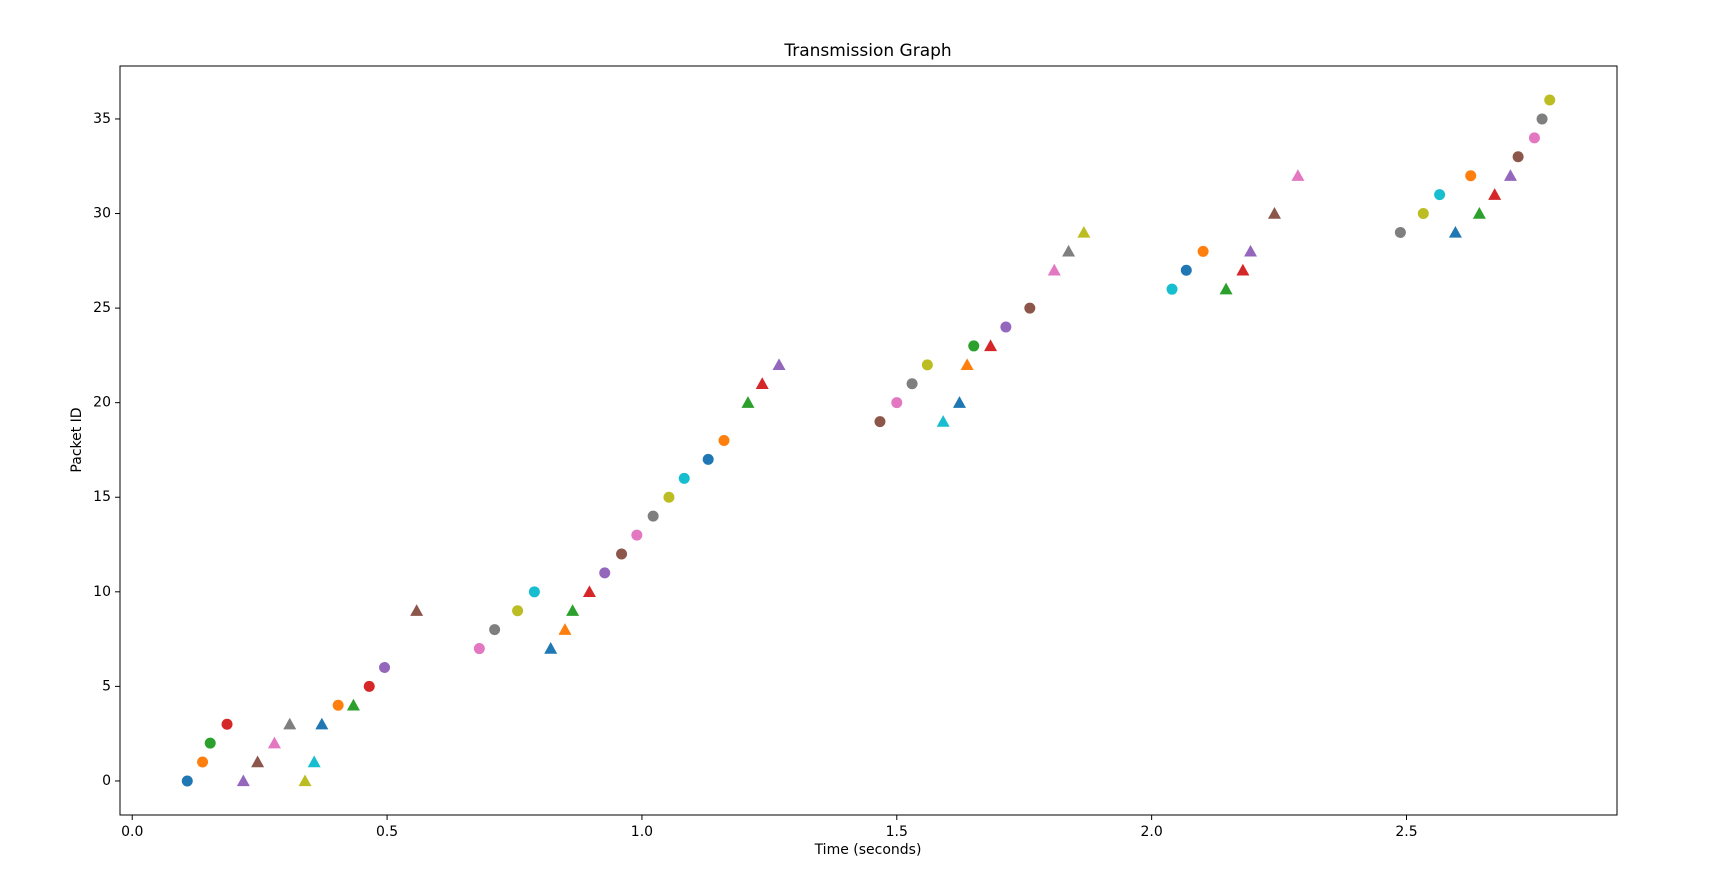  What do you see at coordinates (102, 119) in the screenshot?
I see `y-tick-label: 35` at bounding box center [102, 119].